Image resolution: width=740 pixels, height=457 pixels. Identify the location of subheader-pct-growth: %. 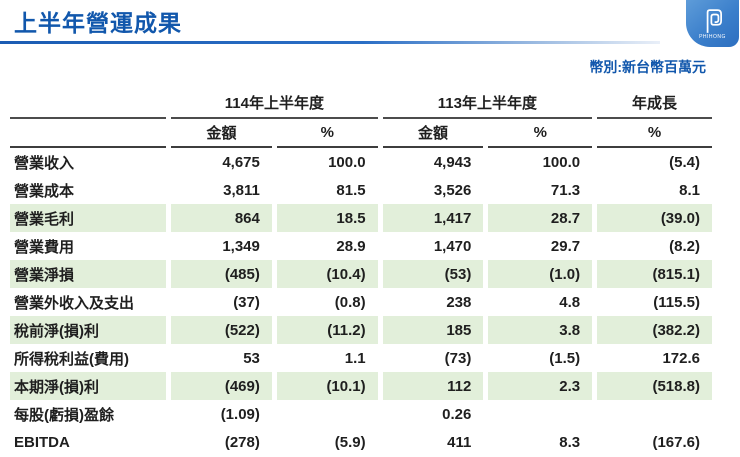
(654, 133).